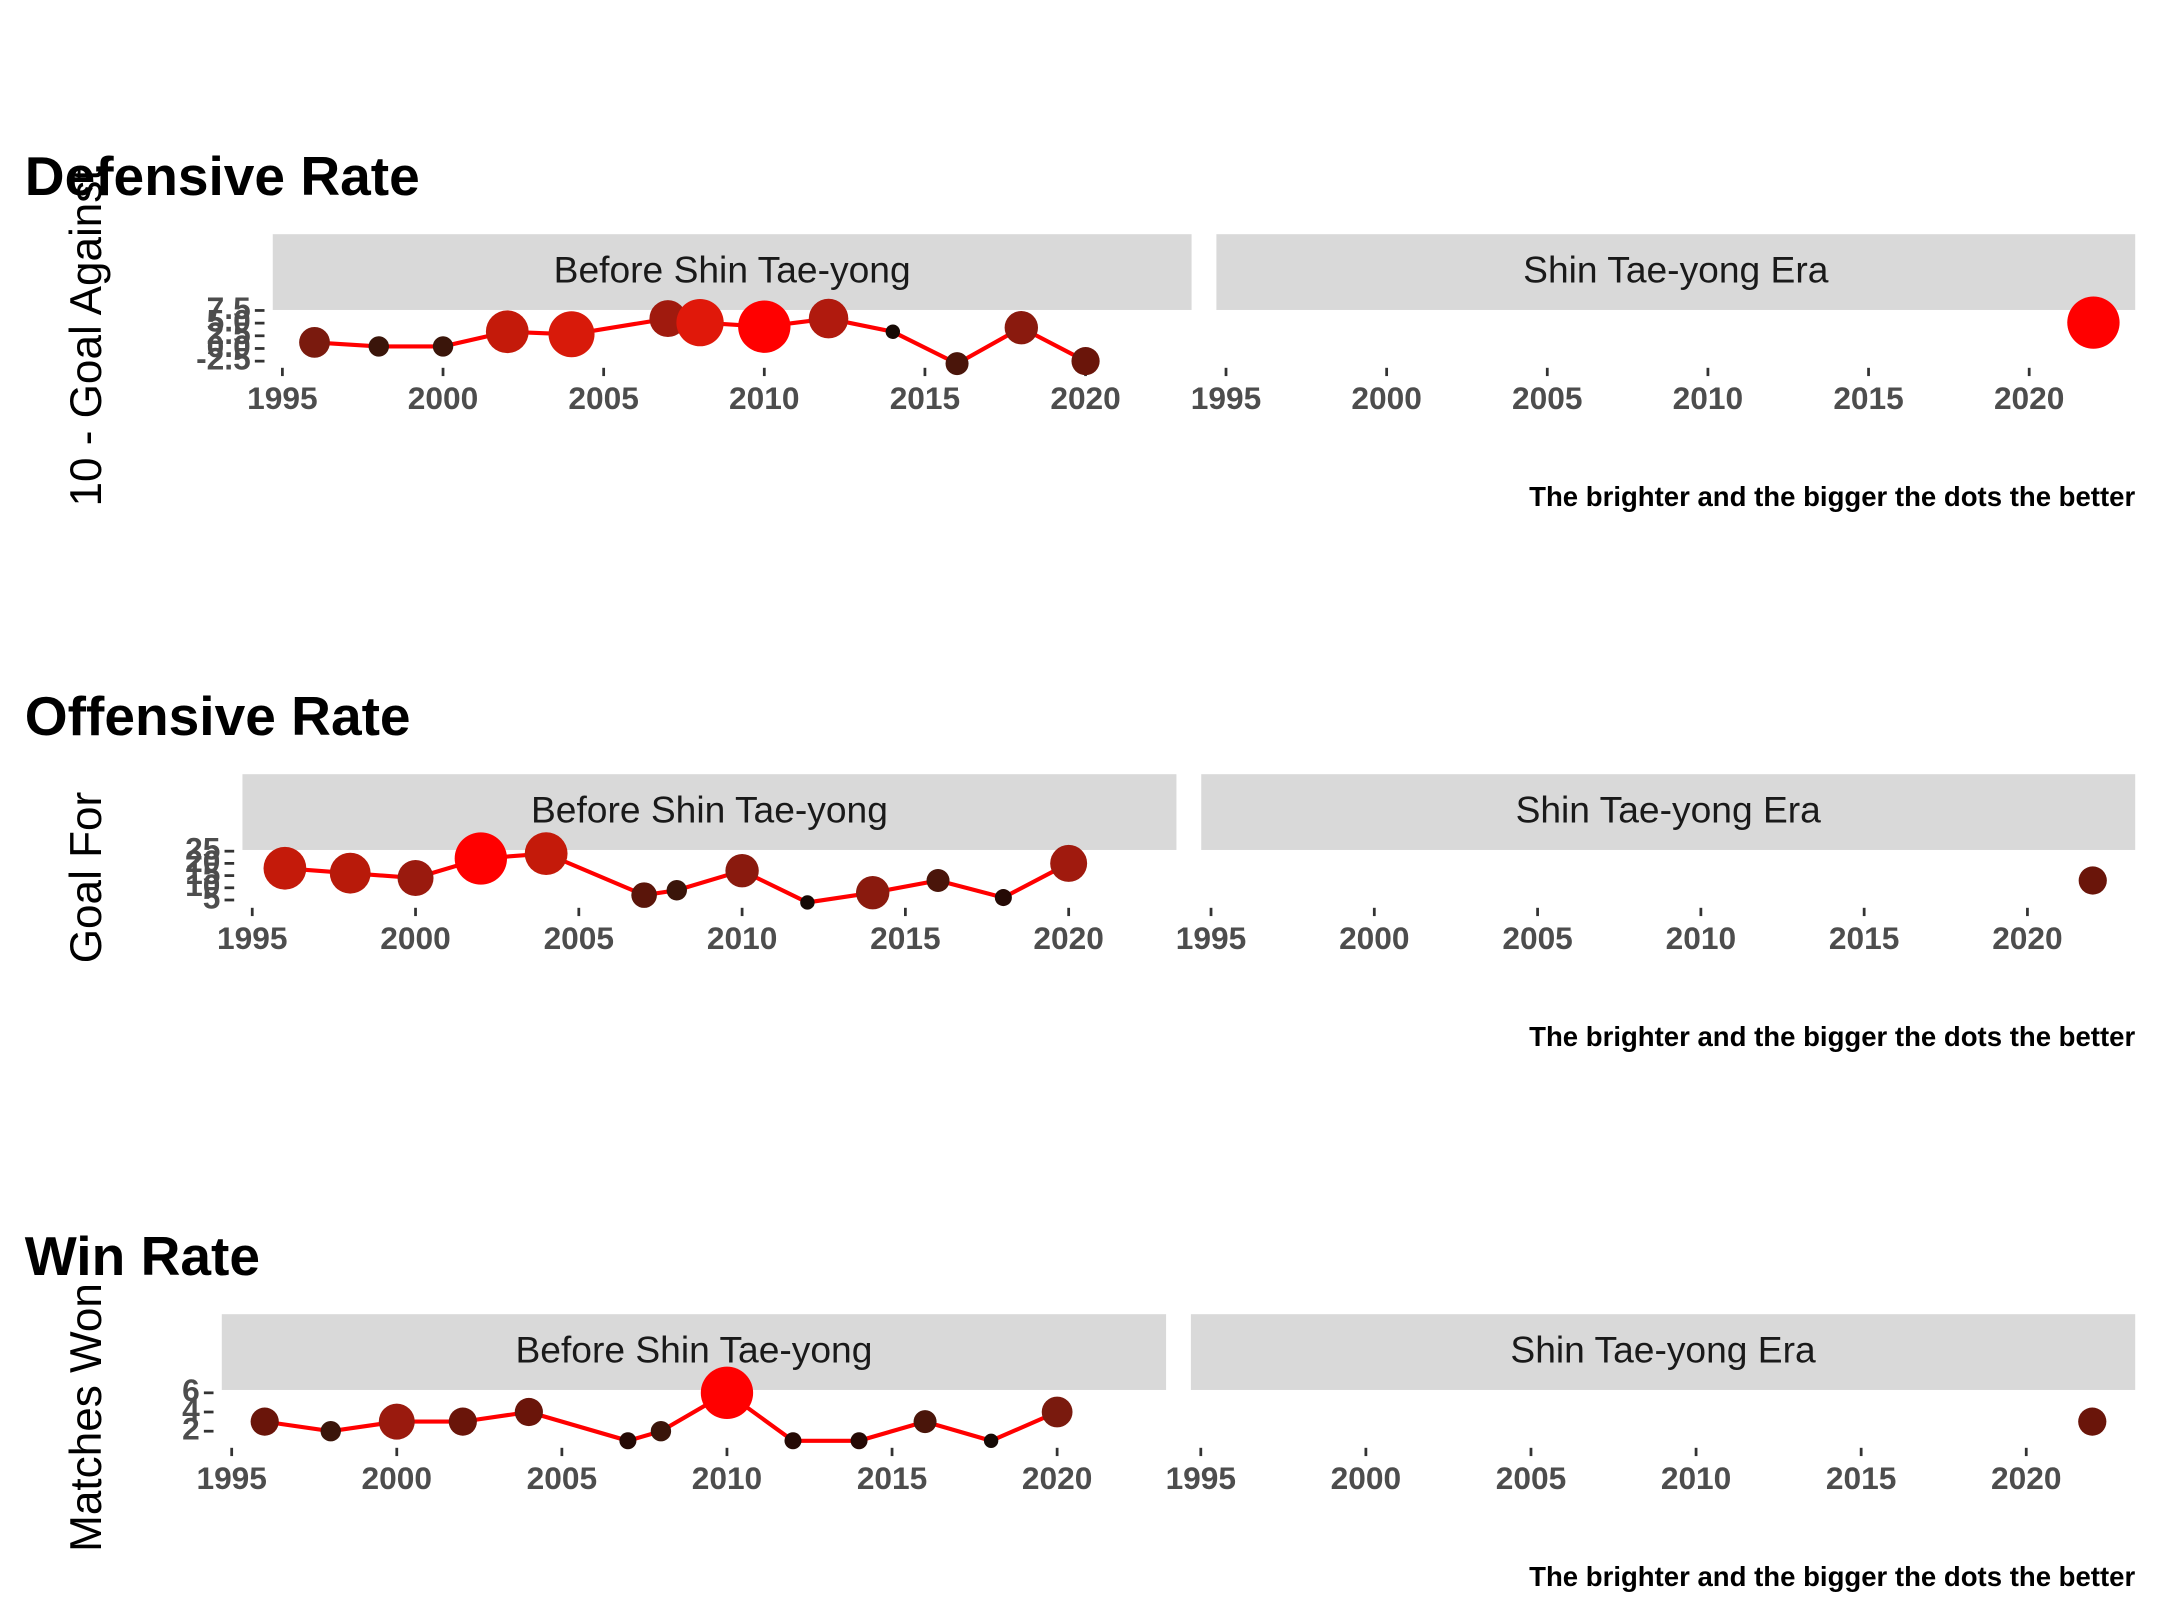 The height and width of the screenshot is (1620, 2160). What do you see at coordinates (212, 897) in the screenshot?
I see `y-tick-label: 5` at bounding box center [212, 897].